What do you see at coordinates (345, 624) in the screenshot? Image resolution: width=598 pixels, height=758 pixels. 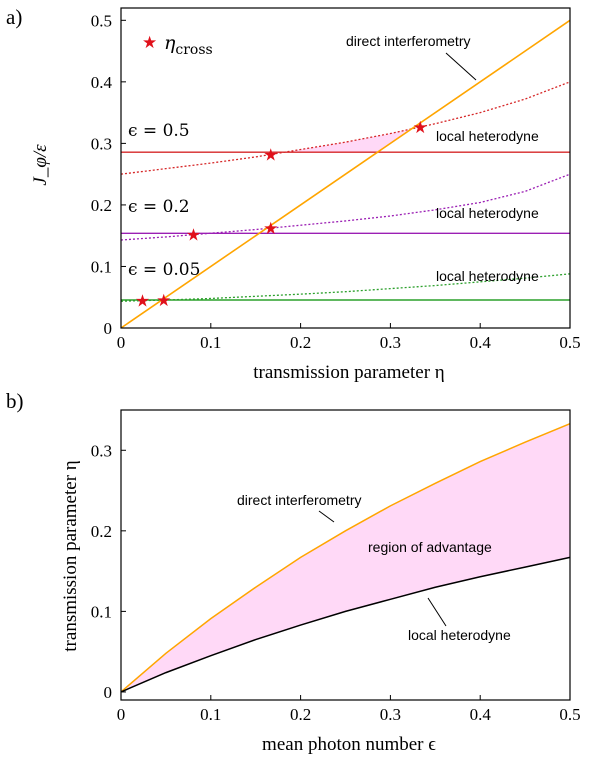 I see `local-heterodyne-curve` at bounding box center [345, 624].